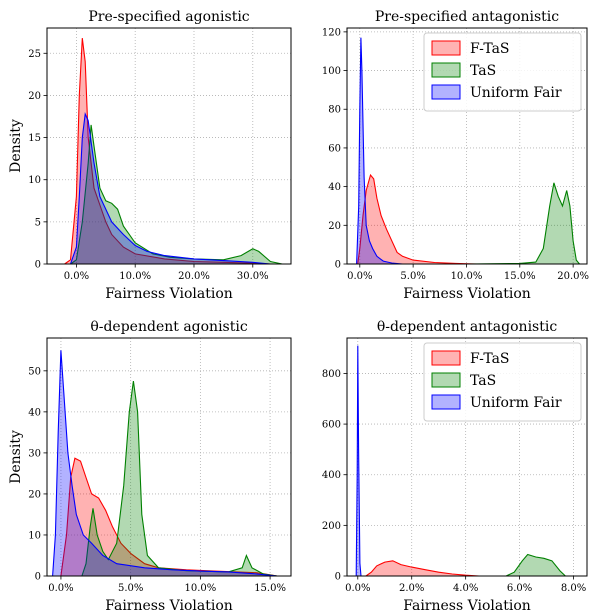 The width and height of the screenshot is (592, 616). What do you see at coordinates (34, 371) in the screenshot?
I see `y-tick-label: 50` at bounding box center [34, 371].